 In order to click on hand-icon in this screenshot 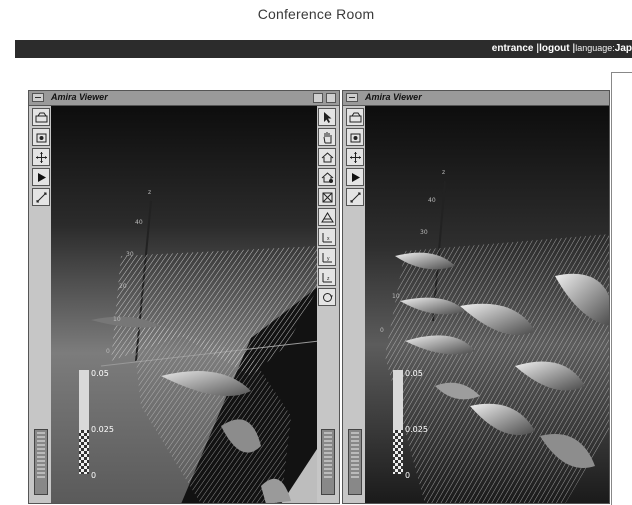, I will do `click(327, 137)`.